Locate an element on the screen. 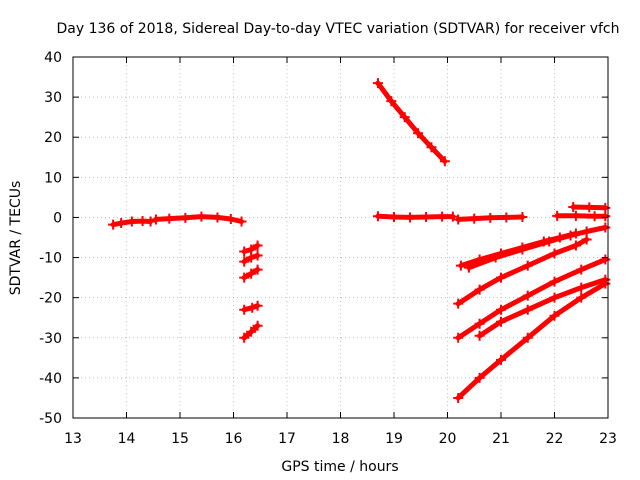 This screenshot has height=480, width=640. y-tick-label: -10 is located at coordinates (50, 259).